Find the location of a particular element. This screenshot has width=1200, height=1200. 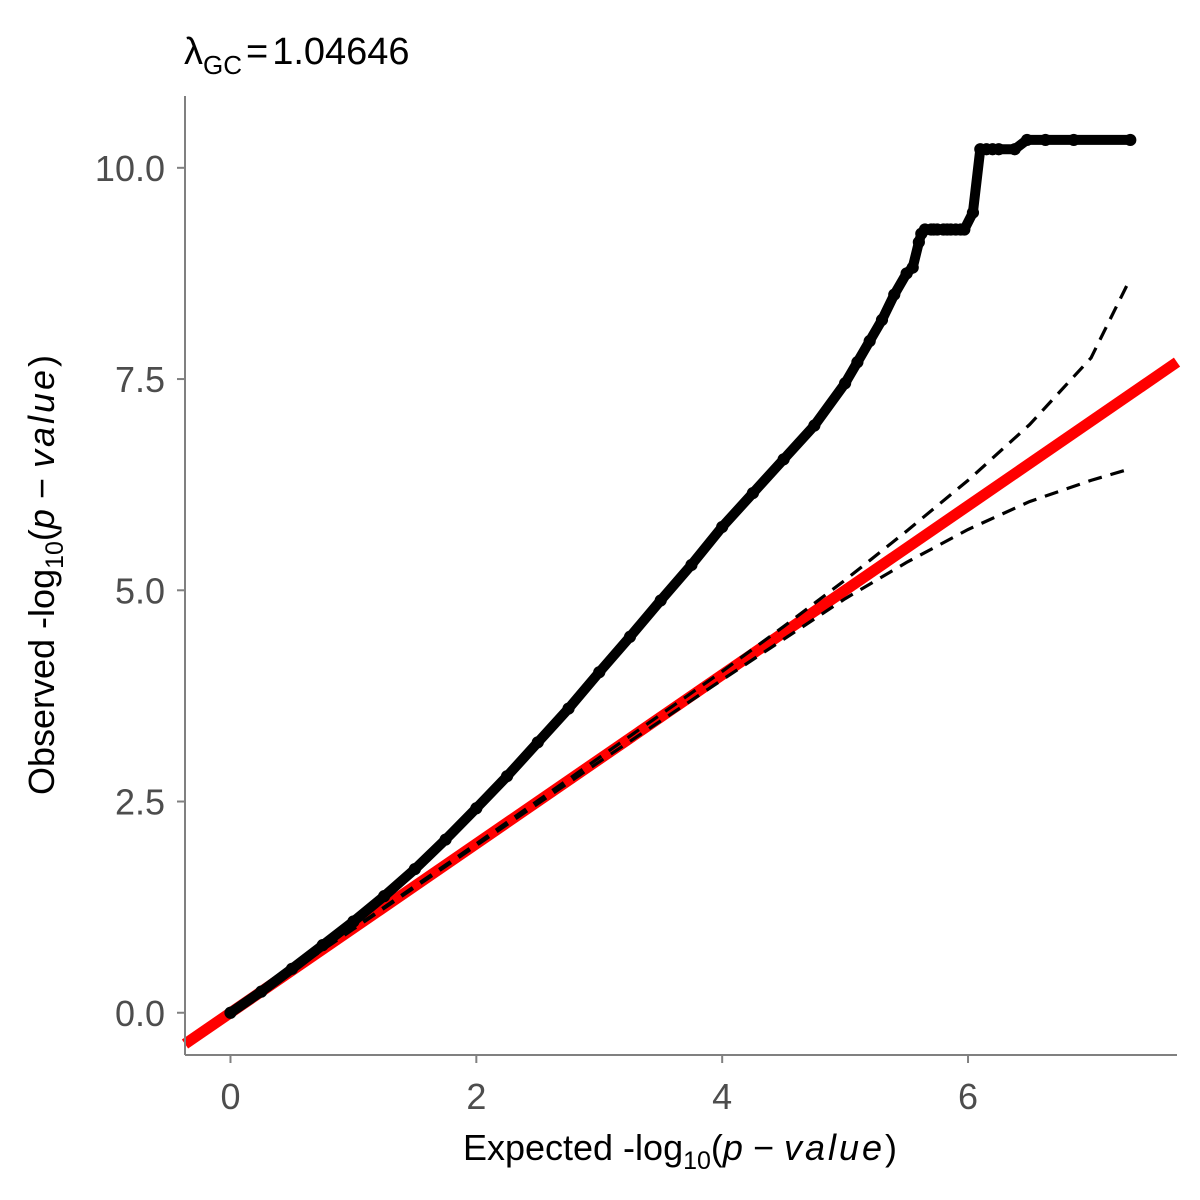

y-axis-ticks: 0.0 2.5 5.0 7.5 10.0 is located at coordinates (140, 591).